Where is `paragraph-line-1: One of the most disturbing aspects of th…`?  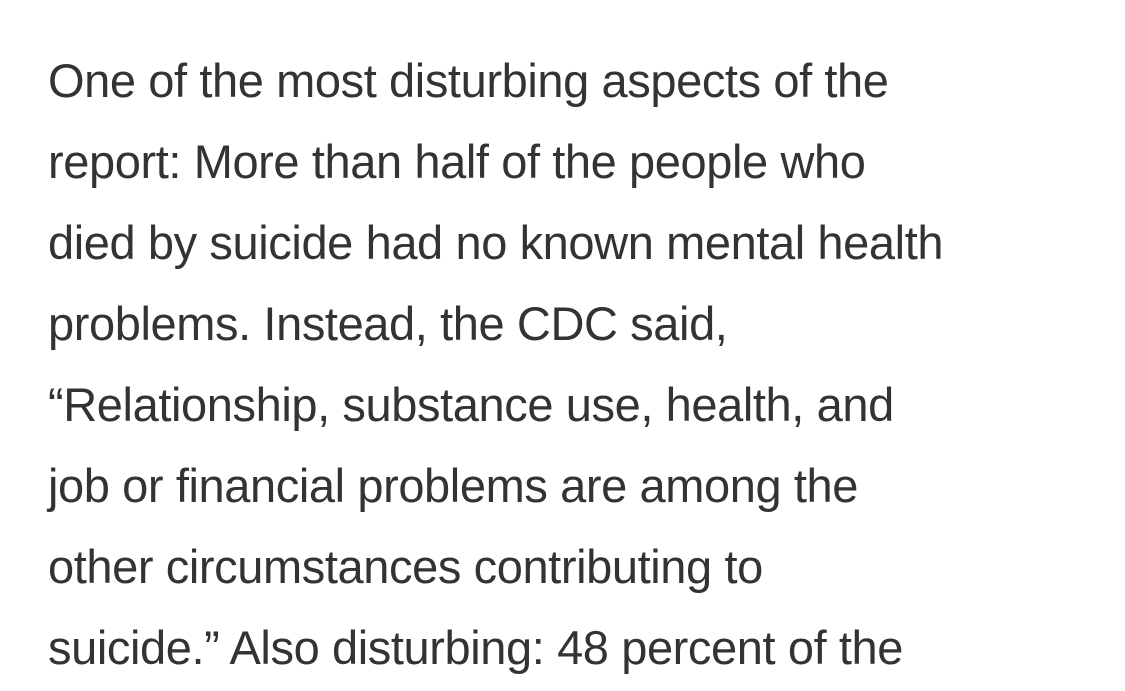
paragraph-line-1: One of the most disturbing aspects of th… is located at coordinates (468, 80).